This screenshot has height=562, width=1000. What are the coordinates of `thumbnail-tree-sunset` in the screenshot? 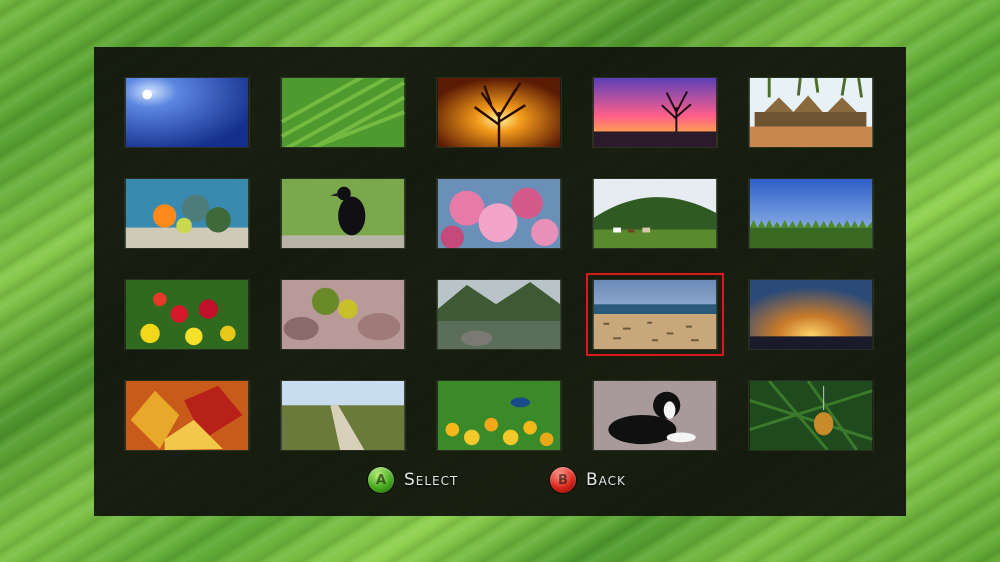 It's located at (499, 112).